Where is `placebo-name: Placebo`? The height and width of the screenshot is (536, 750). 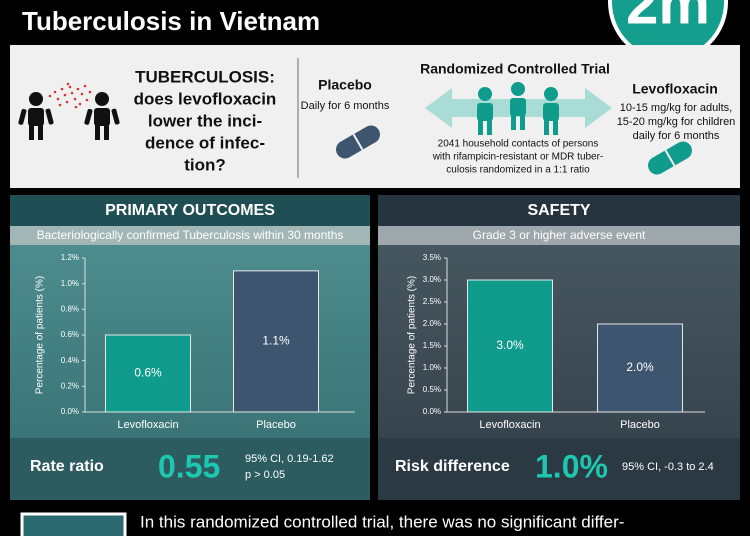 placebo-name: Placebo is located at coordinates (345, 85).